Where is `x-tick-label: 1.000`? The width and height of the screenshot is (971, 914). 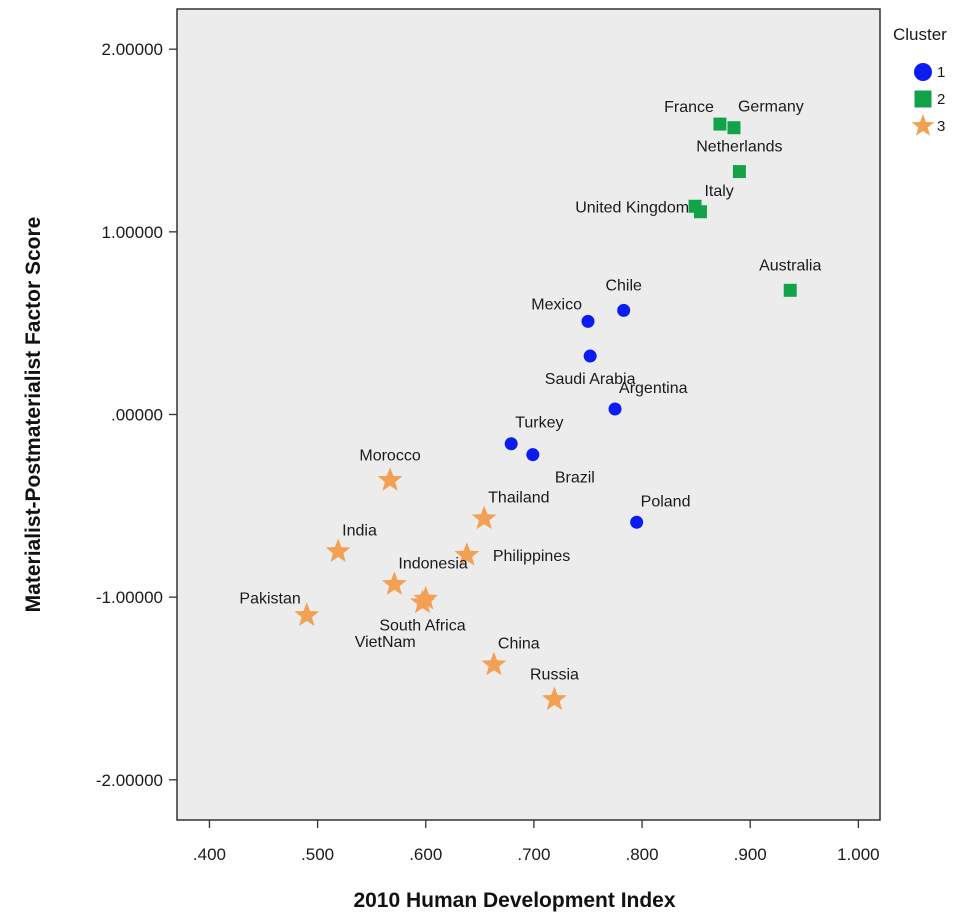 x-tick-label: 1.000 is located at coordinates (858, 854).